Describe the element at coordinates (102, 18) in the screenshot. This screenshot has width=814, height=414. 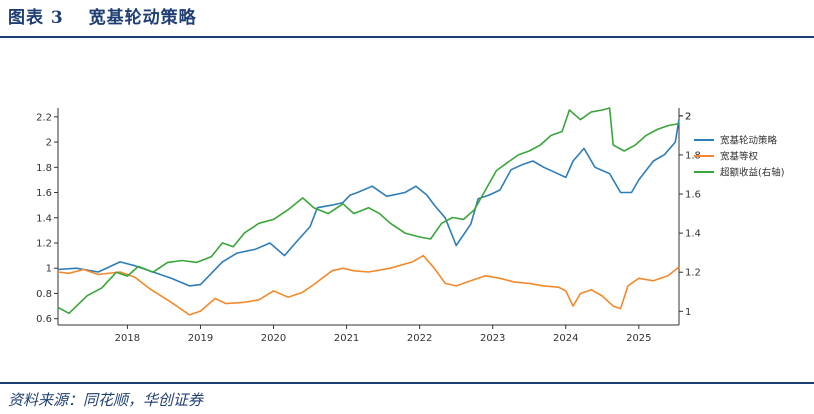
I see `figure-title: 图表 3 宽基轮动策略` at that location.